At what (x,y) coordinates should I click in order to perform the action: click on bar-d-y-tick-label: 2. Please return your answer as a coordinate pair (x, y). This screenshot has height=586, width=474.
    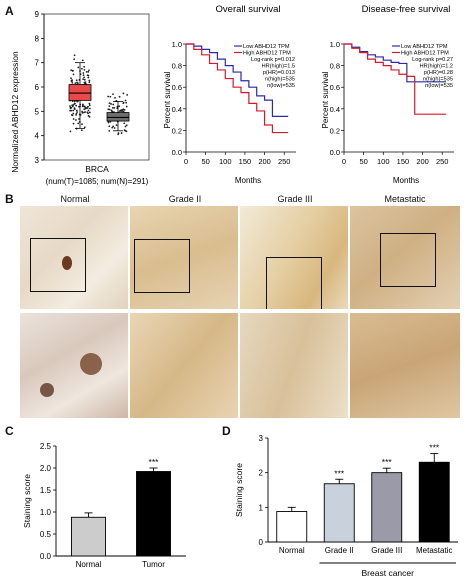
    Looking at the image, I should click on (261, 473).